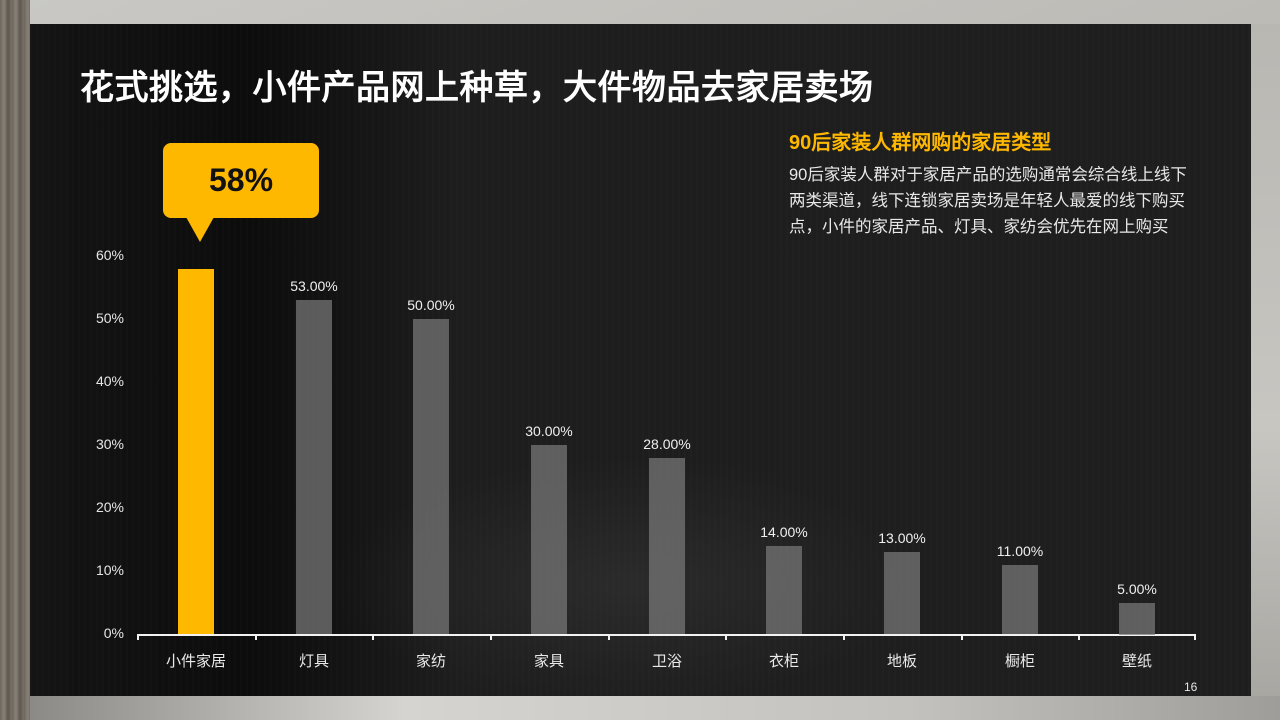 The image size is (1280, 720). Describe the element at coordinates (667, 444) in the screenshot. I see `bar-value-label: 28.00%` at that location.